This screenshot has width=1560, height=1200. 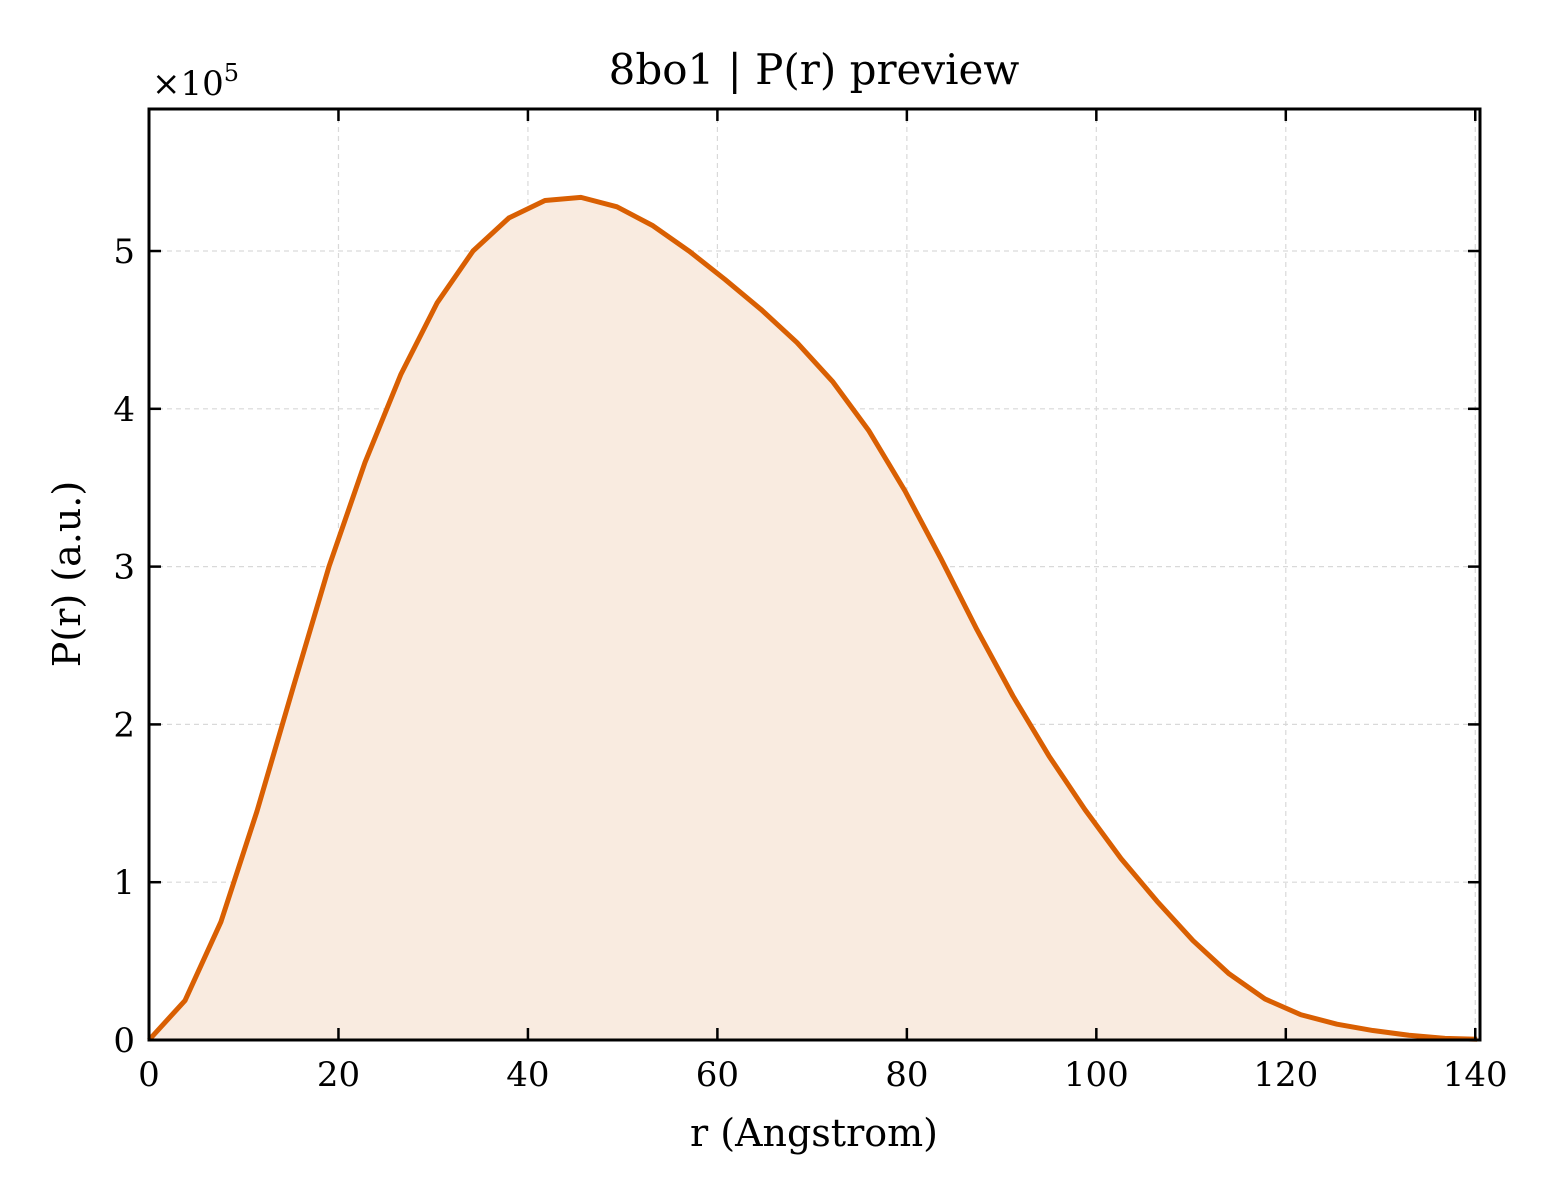 I want to click on y-tick-label: 2, so click(x=124, y=725).